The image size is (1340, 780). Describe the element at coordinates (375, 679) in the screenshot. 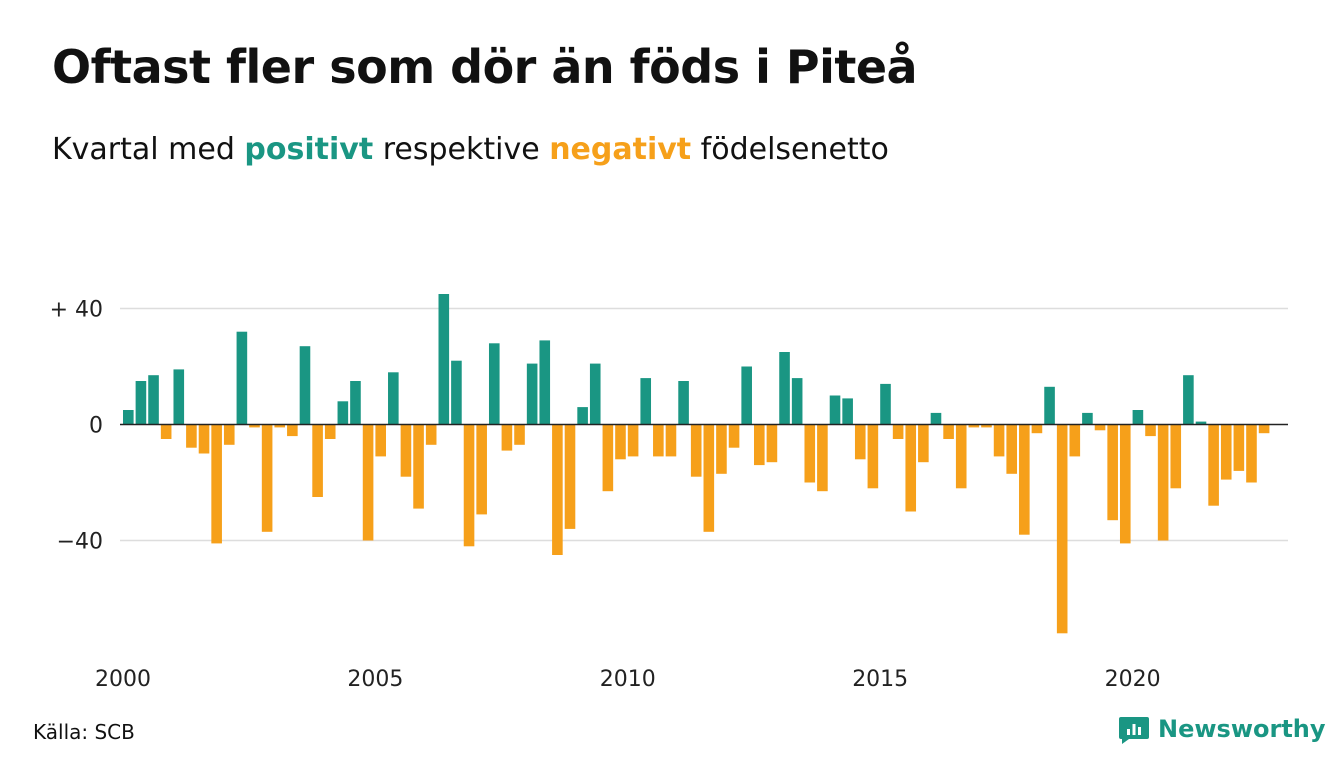

I see `x-tick-label: 2005` at that location.